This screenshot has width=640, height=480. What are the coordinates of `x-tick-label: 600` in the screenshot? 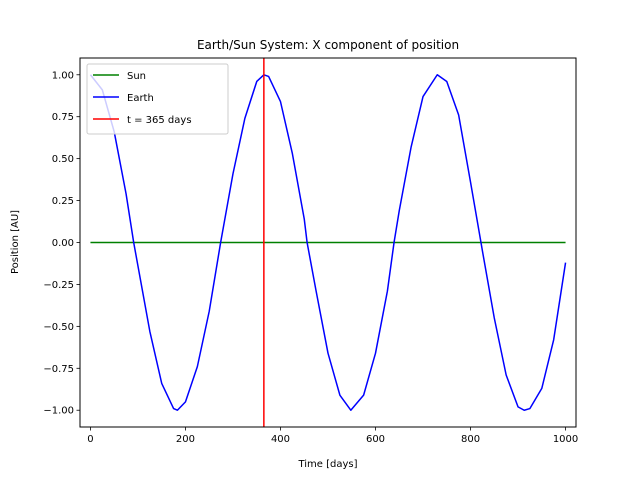 It's located at (375, 439).